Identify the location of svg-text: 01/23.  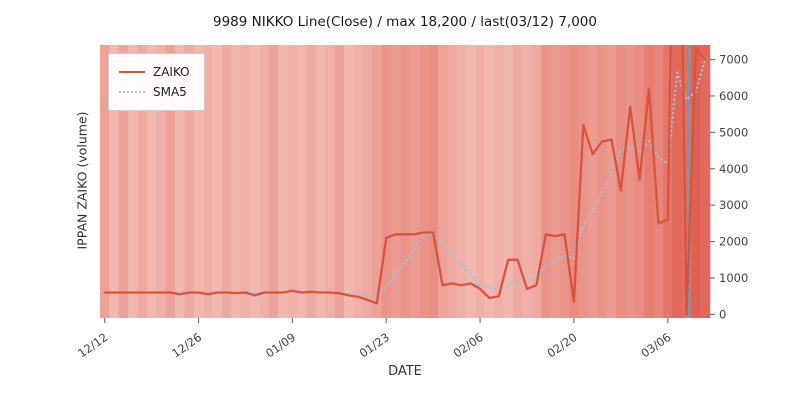
(374, 345).